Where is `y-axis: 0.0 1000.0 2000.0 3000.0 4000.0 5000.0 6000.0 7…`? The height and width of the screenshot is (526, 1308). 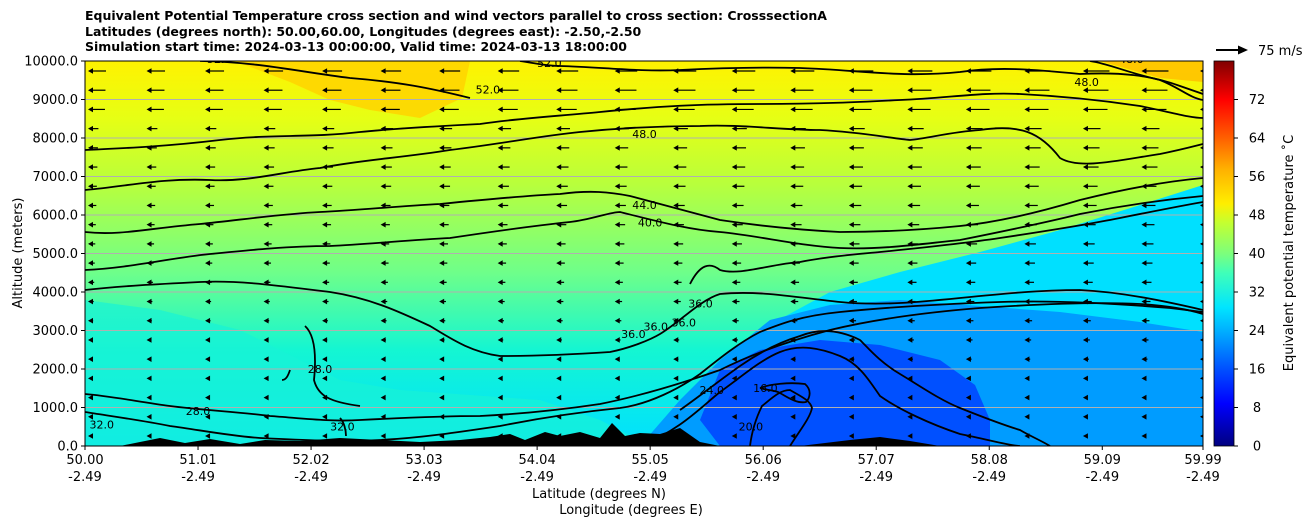 y-axis: 0.0 1000.0 2000.0 3000.0 4000.0 5000.0 6000.0 7… is located at coordinates (54, 255).